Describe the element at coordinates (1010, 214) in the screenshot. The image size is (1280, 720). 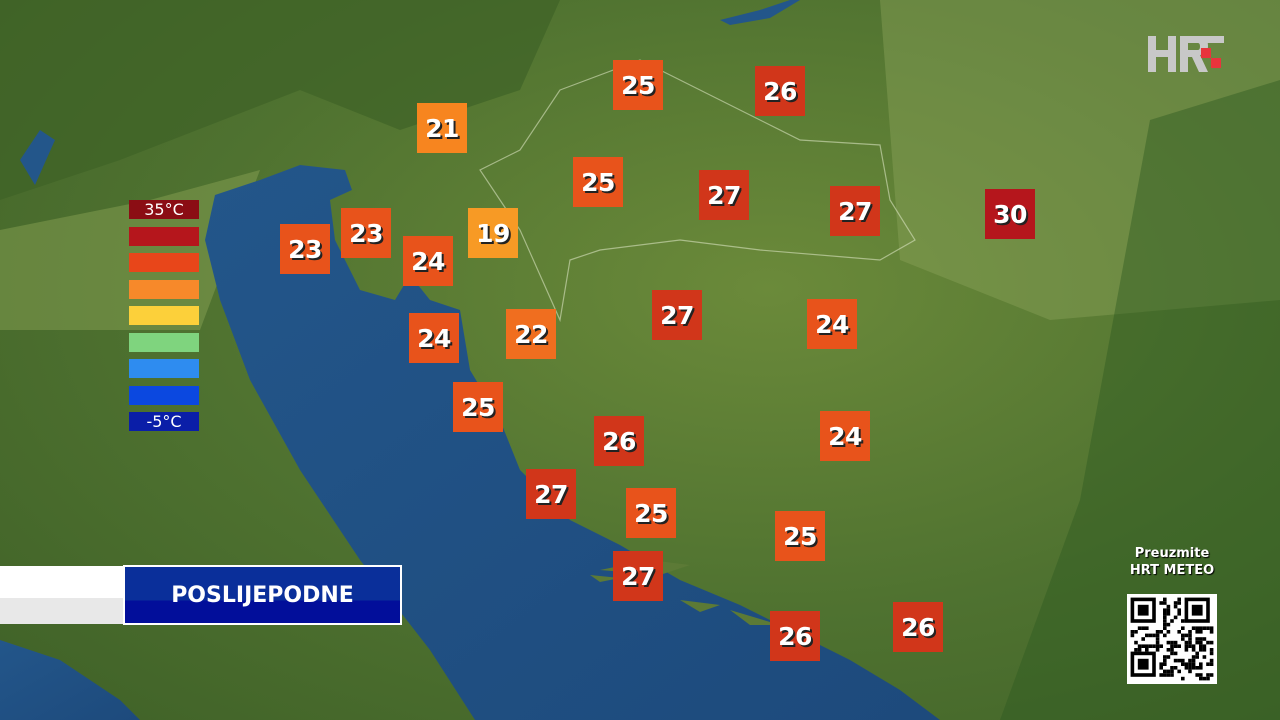
I see `temperature-marker: 30` at that location.